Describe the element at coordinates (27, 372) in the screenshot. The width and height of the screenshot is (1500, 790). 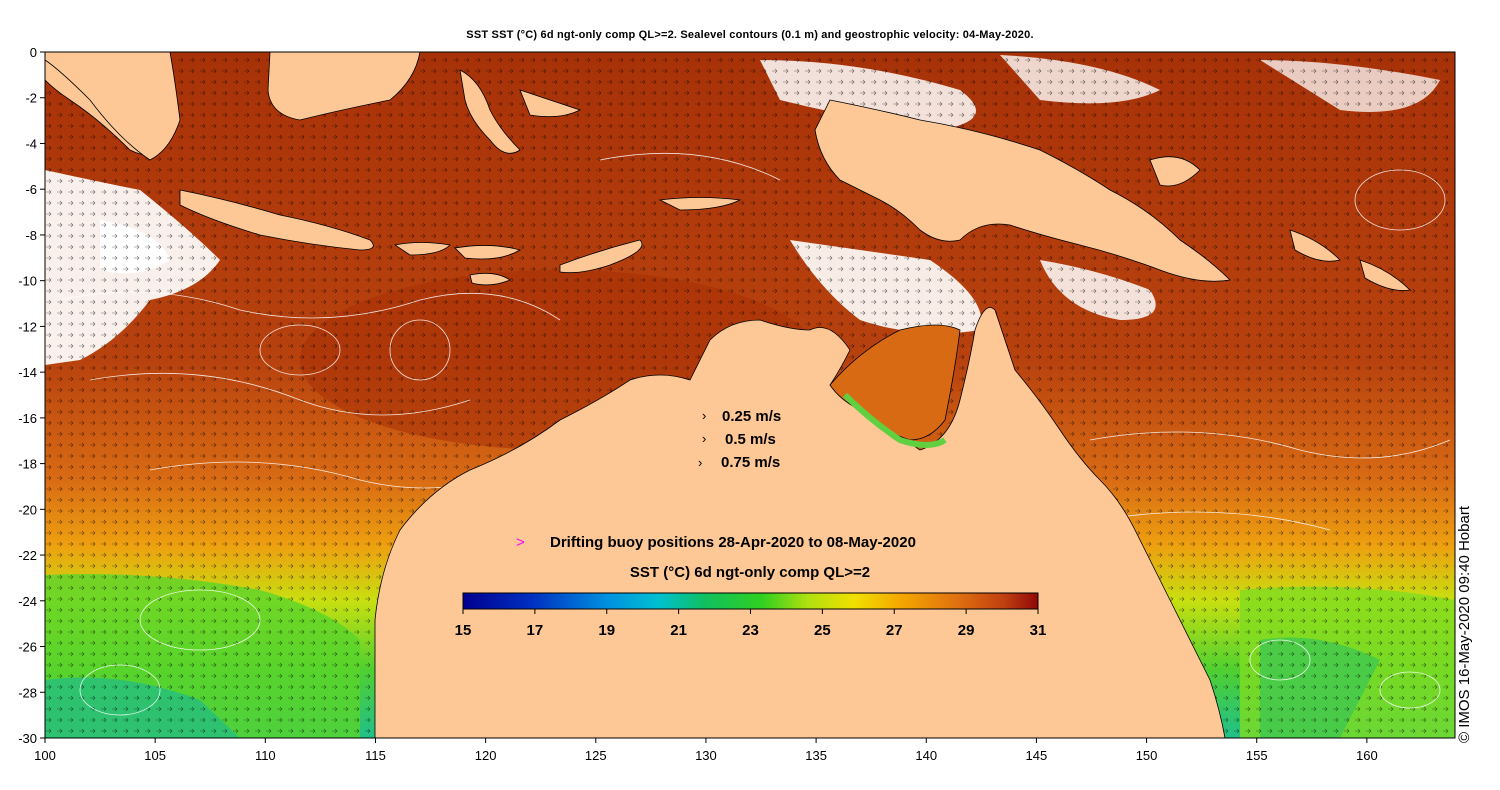
I see `lat-tick-label: -14` at that location.